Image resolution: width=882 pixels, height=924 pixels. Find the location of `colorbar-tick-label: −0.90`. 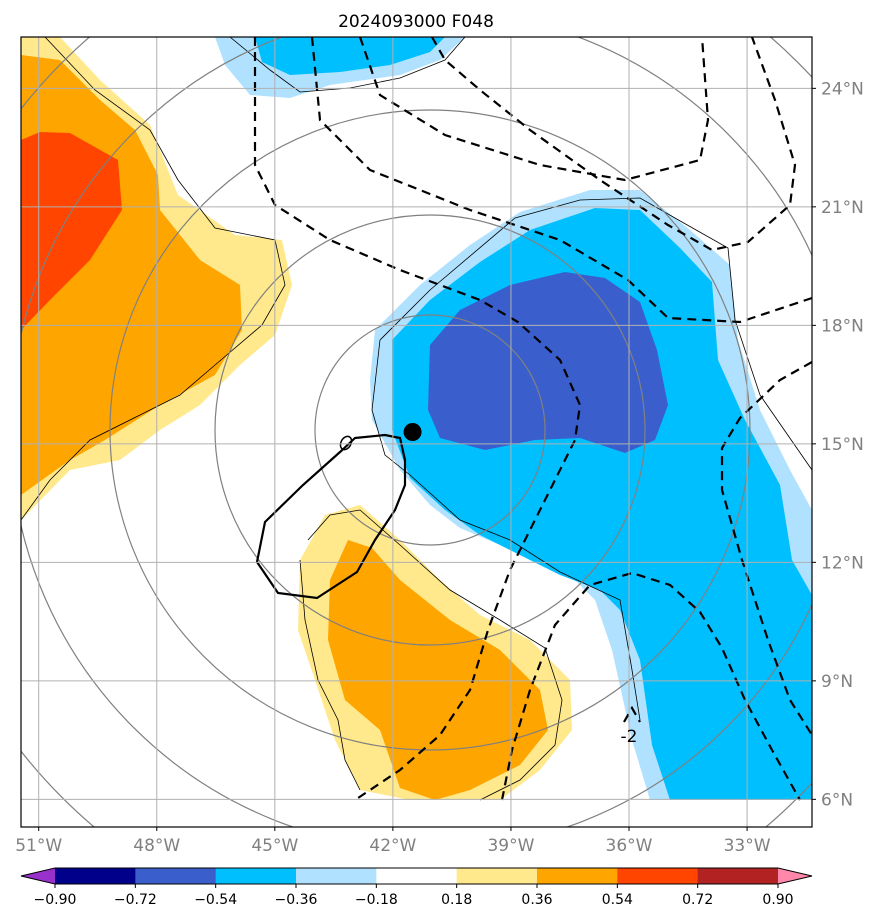

colorbar-tick-label: −0.90 is located at coordinates (55, 900).